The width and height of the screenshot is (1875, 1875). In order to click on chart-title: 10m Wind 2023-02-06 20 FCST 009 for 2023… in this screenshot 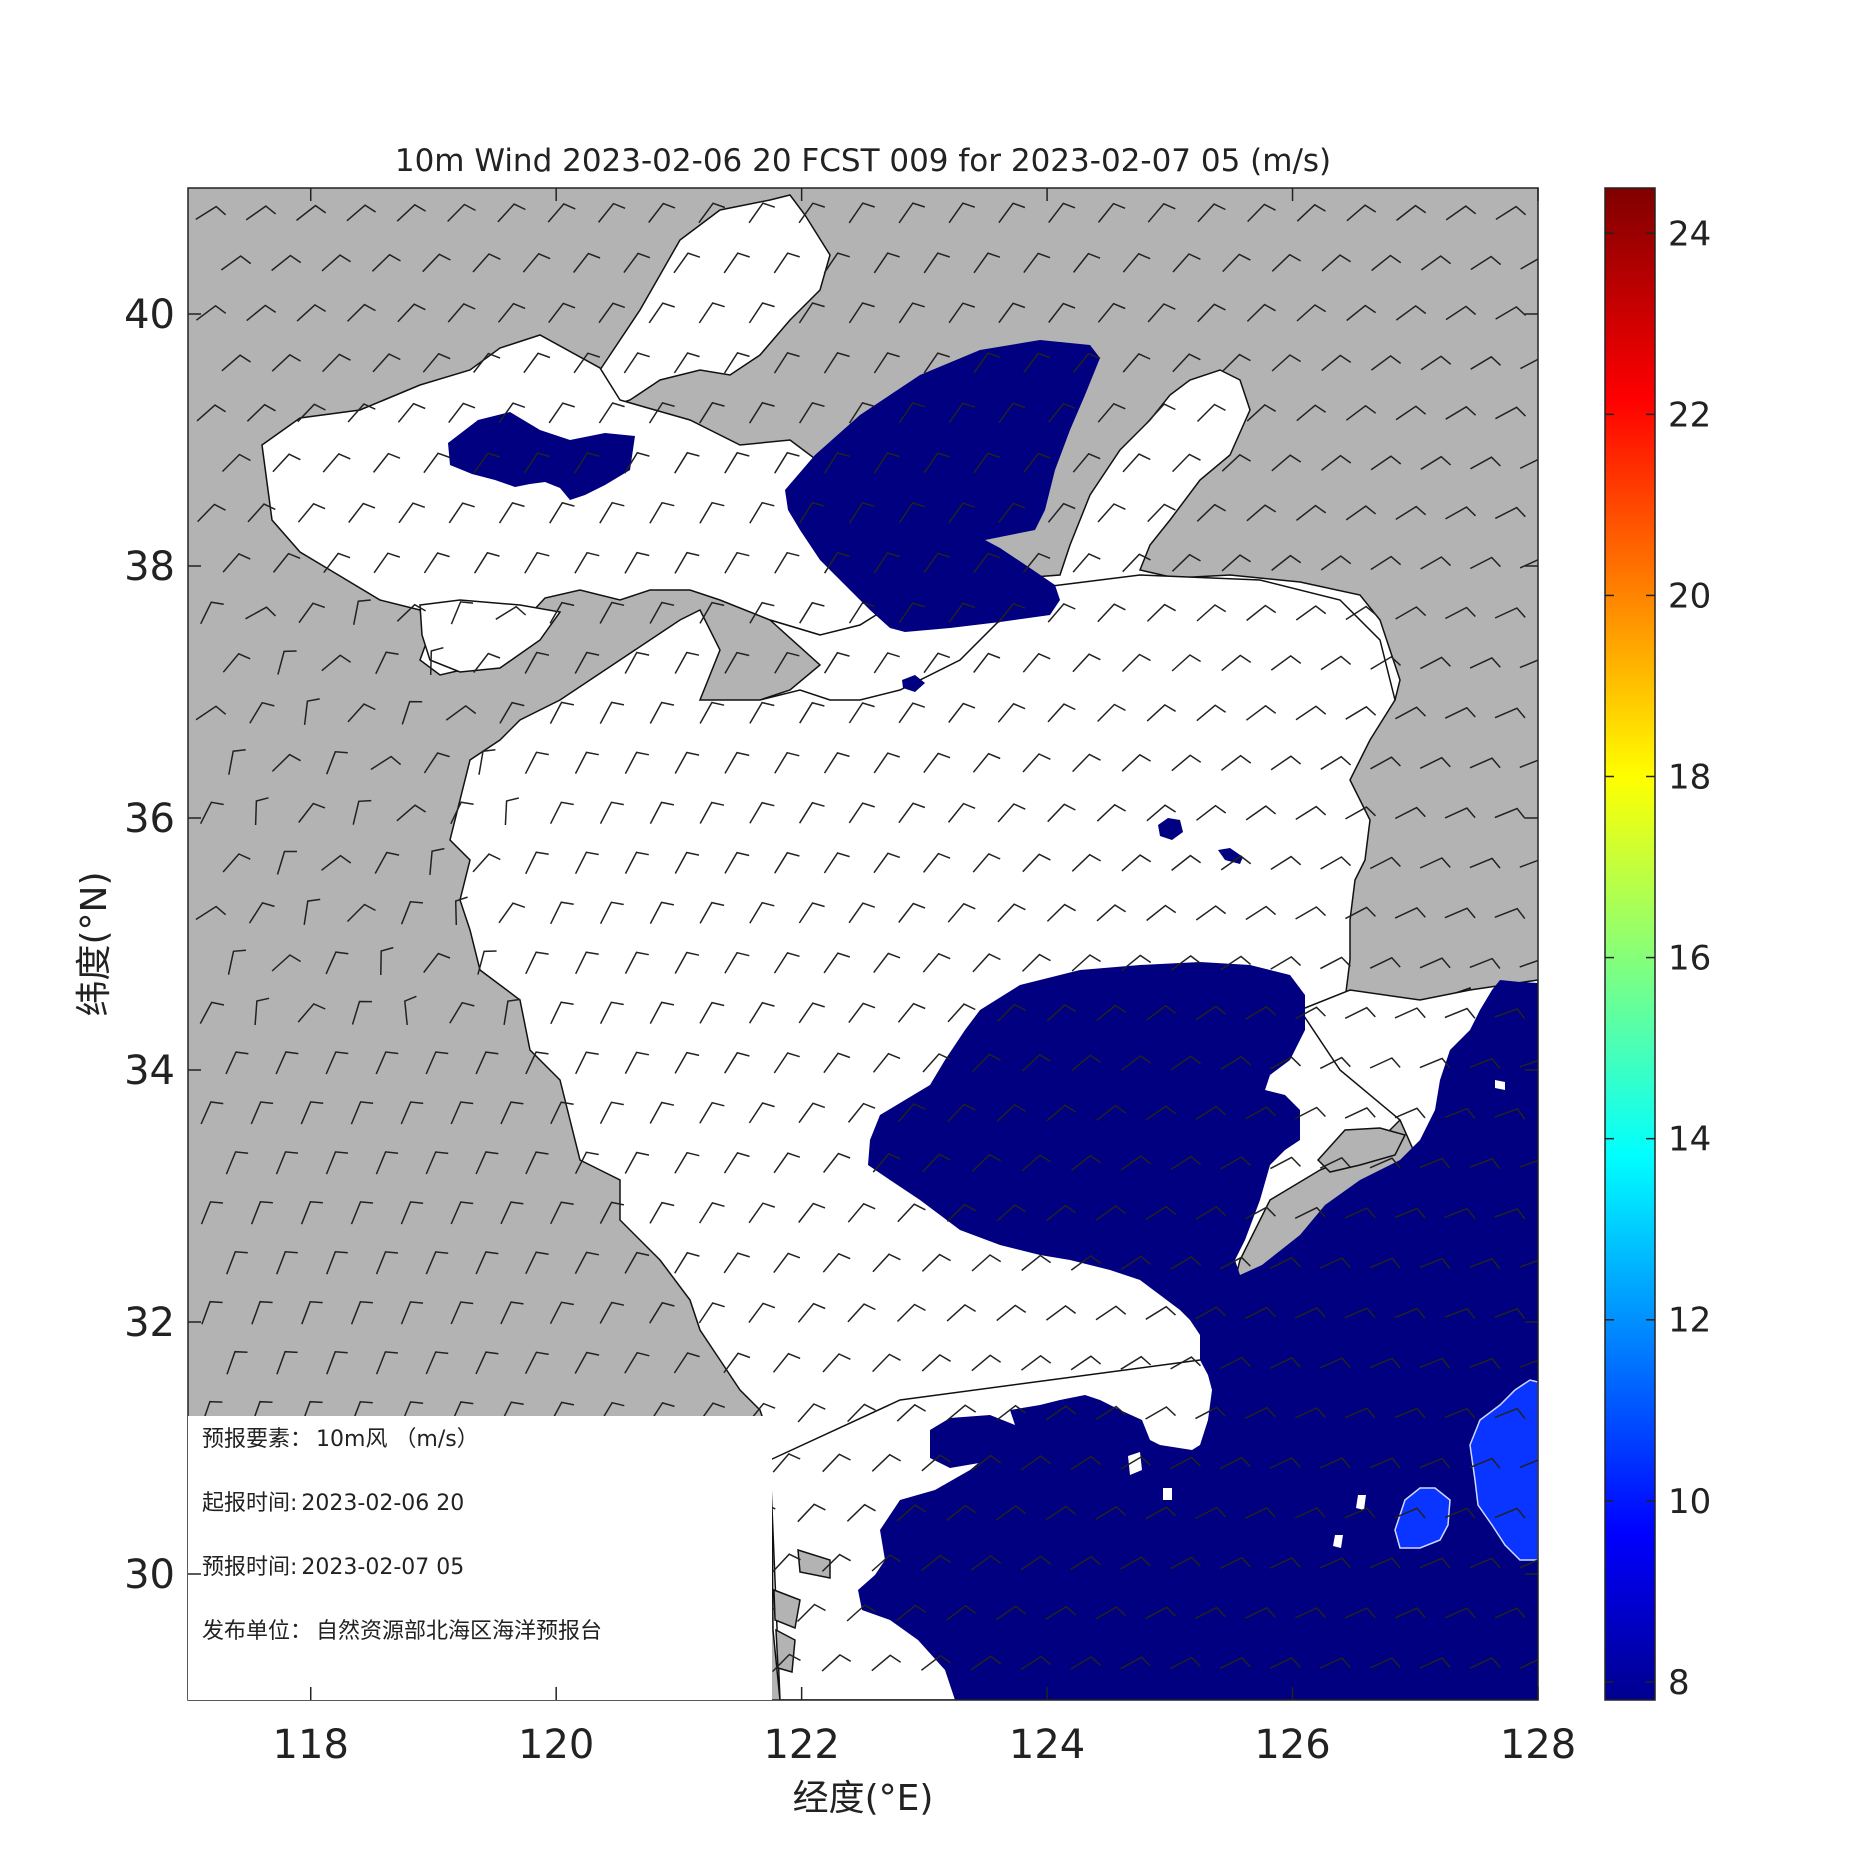, I will do `click(863, 161)`.